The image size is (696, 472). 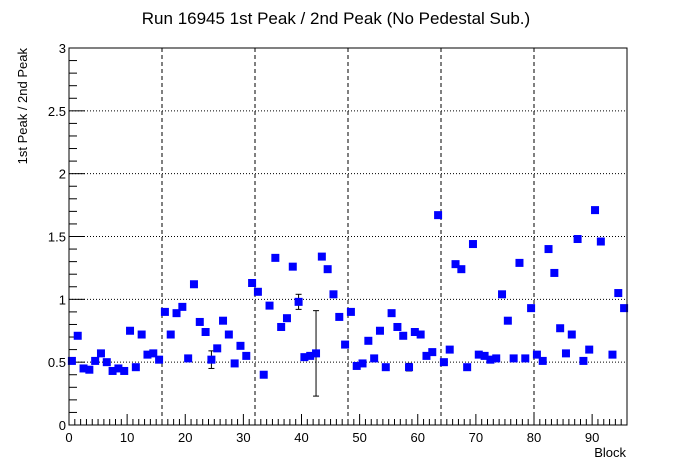 What do you see at coordinates (62, 48) in the screenshot?
I see `y-tick-label: 3` at bounding box center [62, 48].